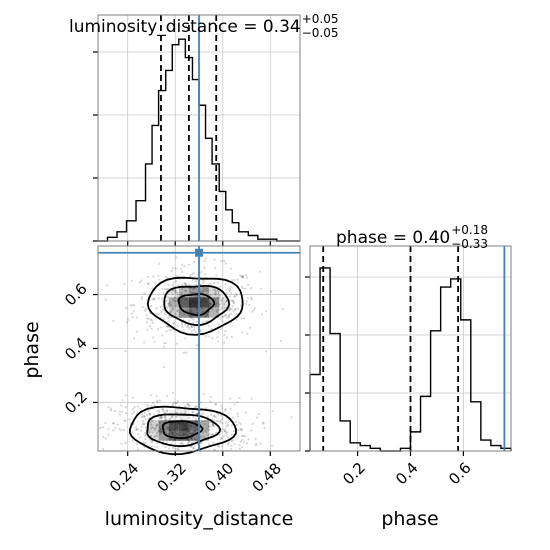 The height and width of the screenshot is (550, 550). I want to click on x-tick-label-3: 0.48, so click(267, 477).